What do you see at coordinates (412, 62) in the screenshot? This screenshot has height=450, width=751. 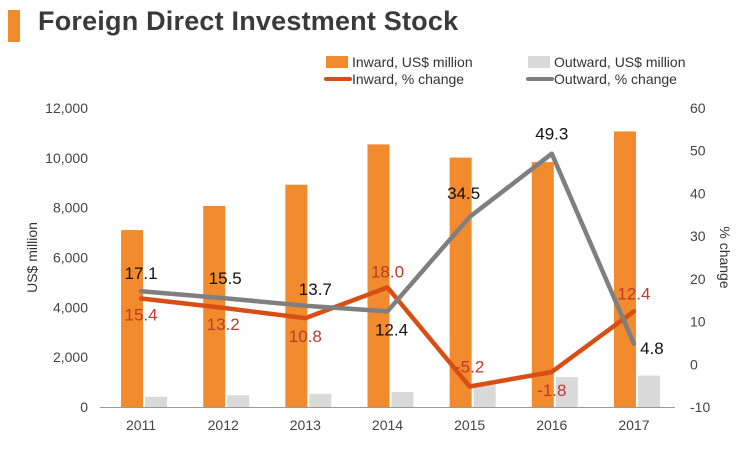 I see `legend-label-0: Inward, US$ million` at bounding box center [412, 62].